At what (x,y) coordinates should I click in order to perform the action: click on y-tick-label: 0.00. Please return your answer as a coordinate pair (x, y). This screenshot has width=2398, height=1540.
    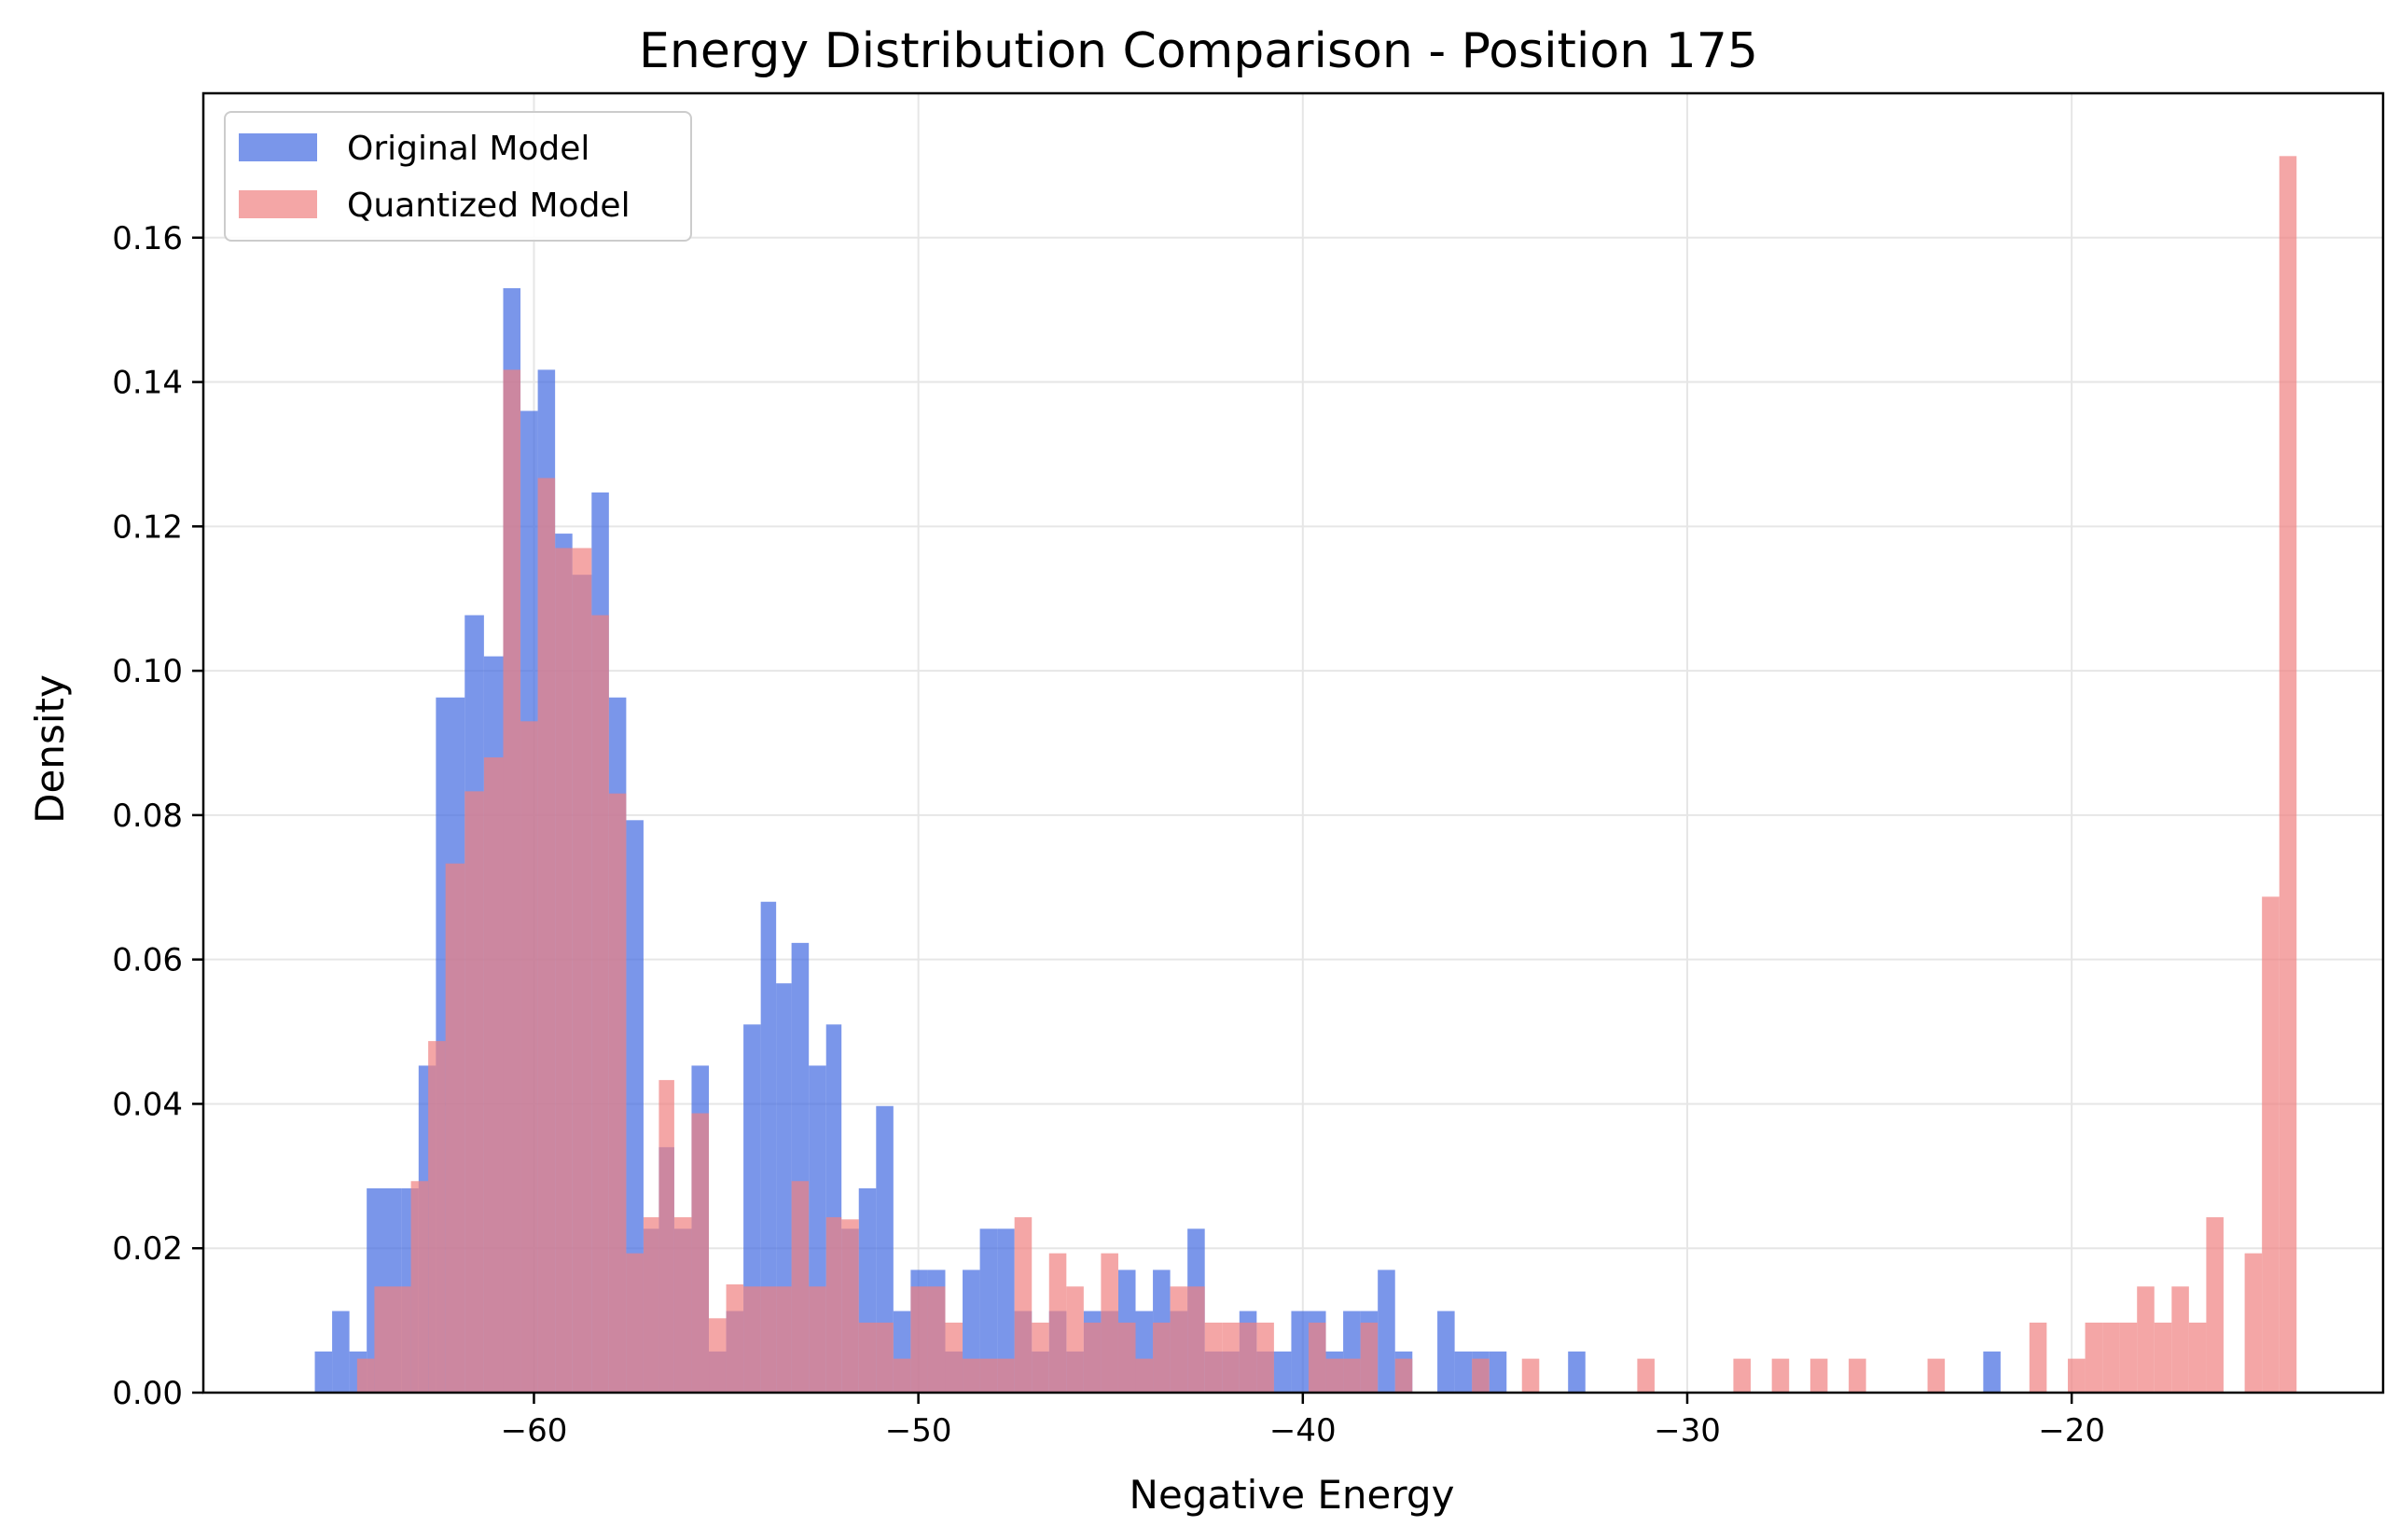
    Looking at the image, I should click on (147, 1393).